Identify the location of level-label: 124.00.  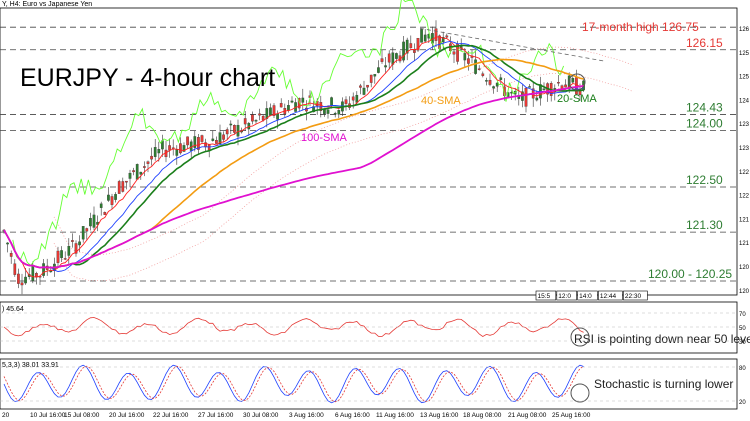
(704, 124).